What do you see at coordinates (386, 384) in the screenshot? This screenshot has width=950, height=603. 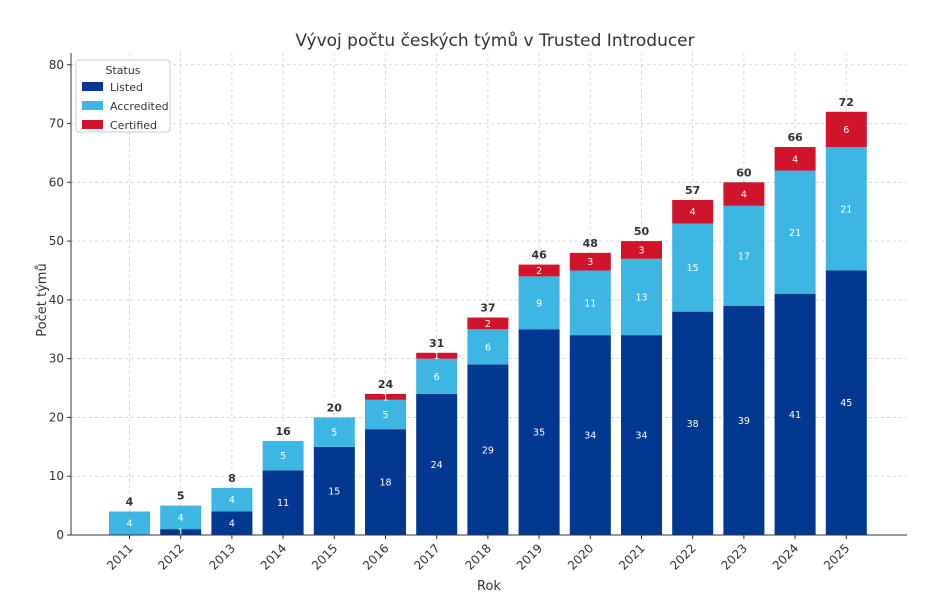 I see `bar-total-label: 24` at bounding box center [386, 384].